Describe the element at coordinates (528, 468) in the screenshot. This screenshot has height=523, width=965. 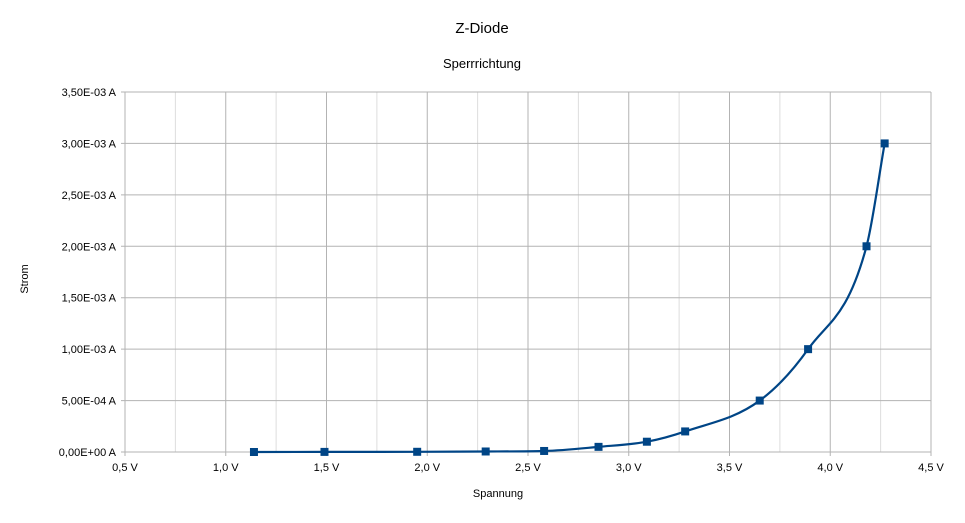
I see `x-tick-label: 2,5 V` at that location.